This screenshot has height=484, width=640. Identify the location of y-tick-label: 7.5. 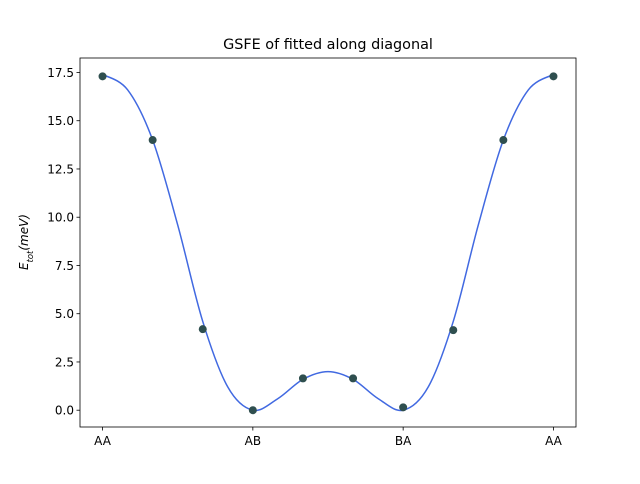
(64, 266).